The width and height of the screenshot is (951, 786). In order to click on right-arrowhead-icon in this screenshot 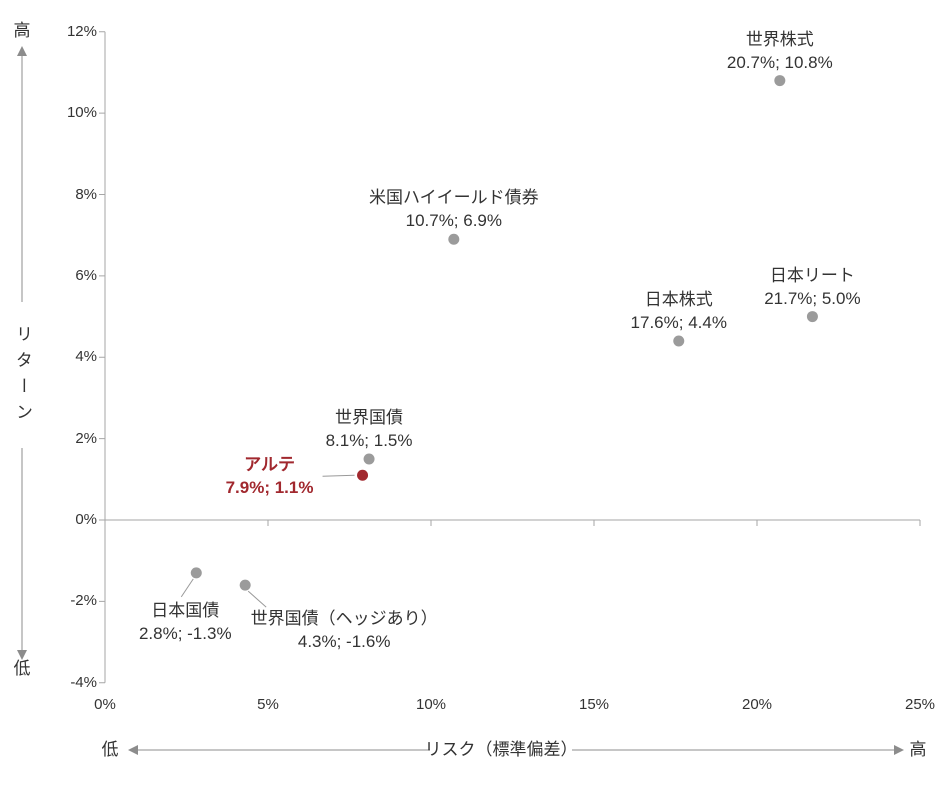, I will do `click(899, 750)`.